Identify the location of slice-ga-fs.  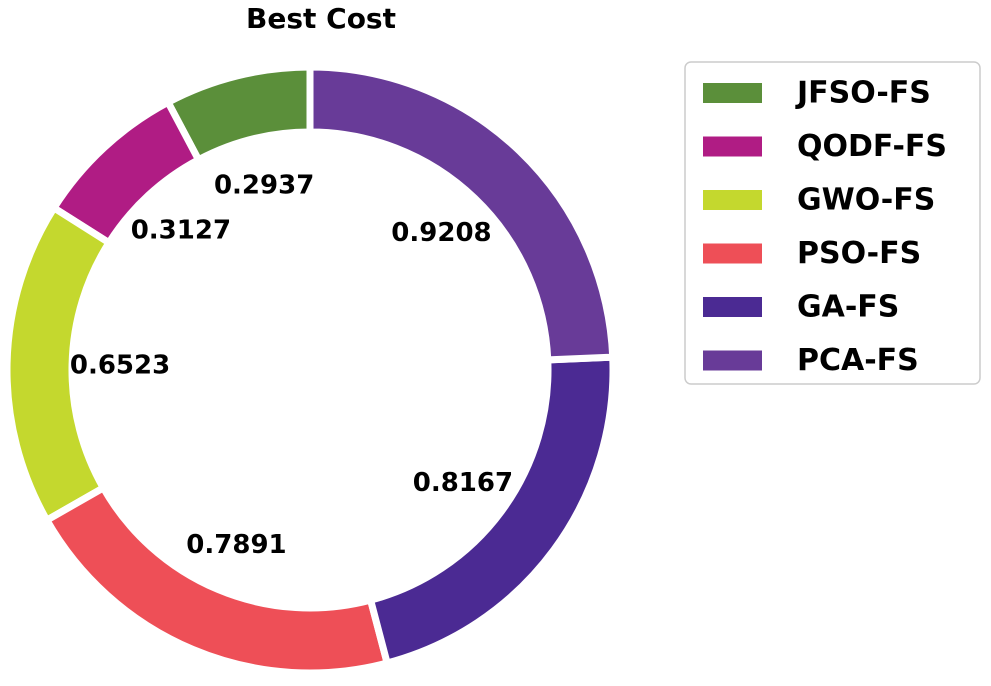
(491, 510).